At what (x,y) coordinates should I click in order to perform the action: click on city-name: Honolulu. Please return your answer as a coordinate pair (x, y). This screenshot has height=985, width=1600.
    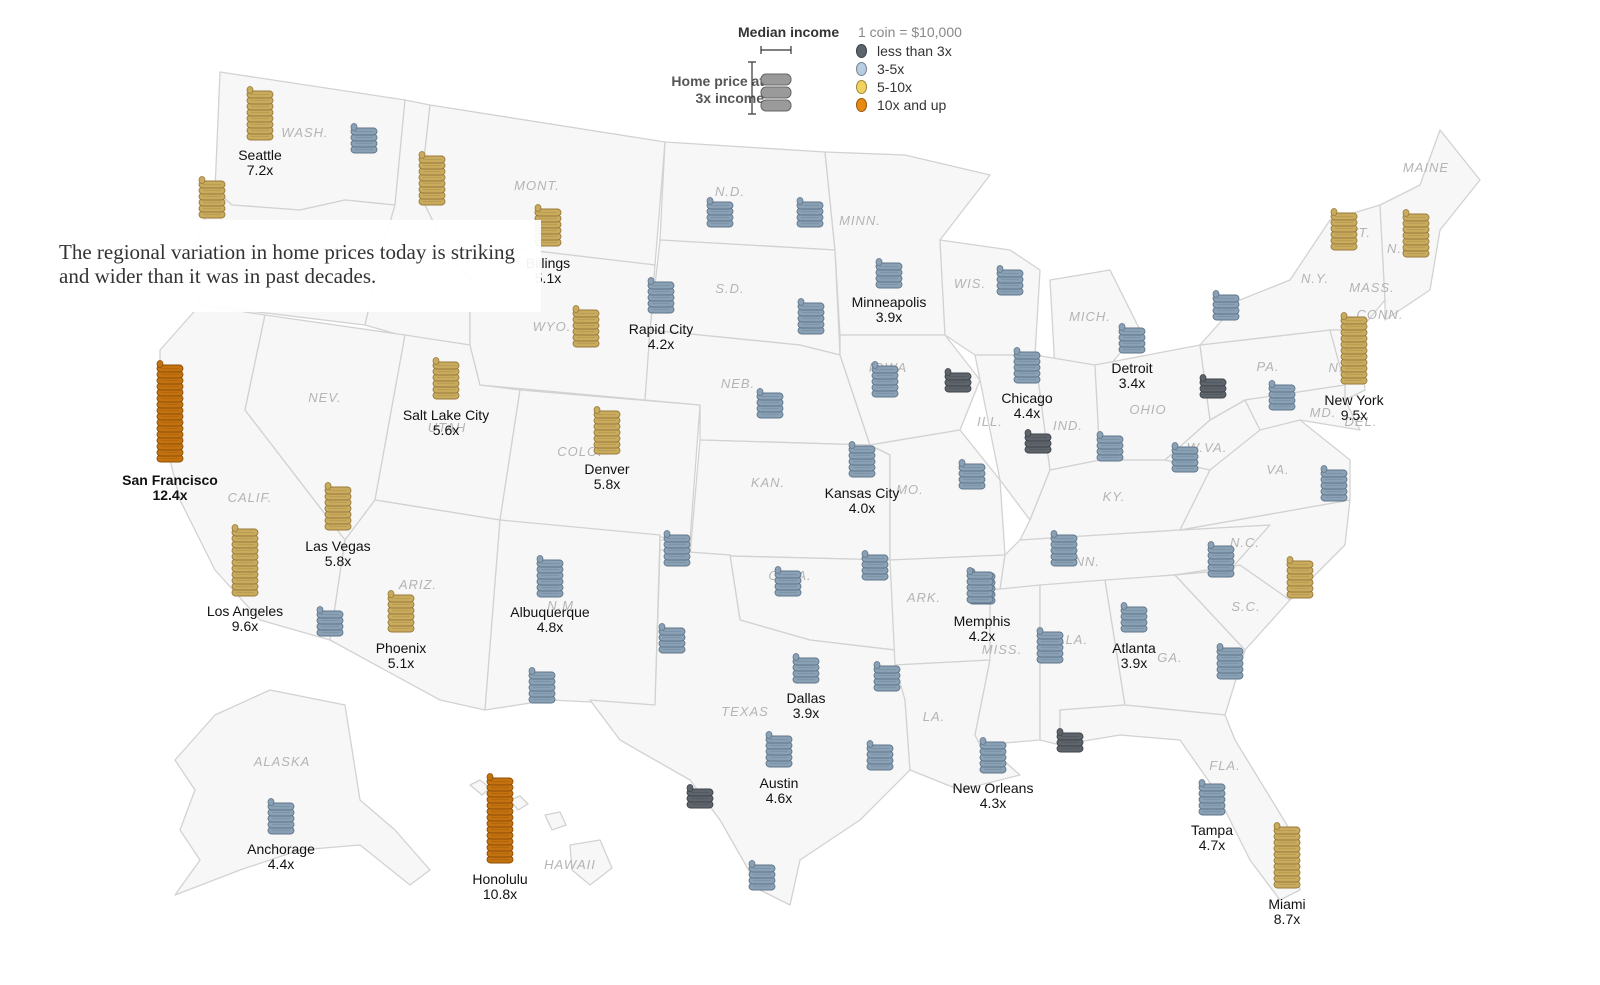
    Looking at the image, I should click on (499, 879).